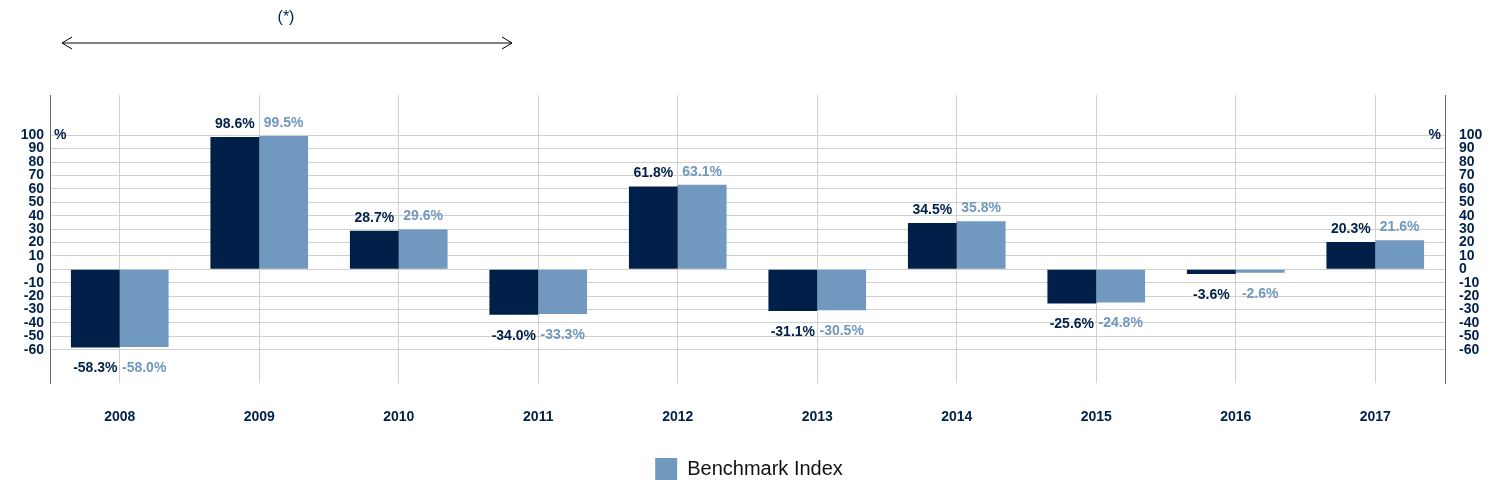  Describe the element at coordinates (1400, 226) in the screenshot. I see `data-label: 21.6%` at that location.